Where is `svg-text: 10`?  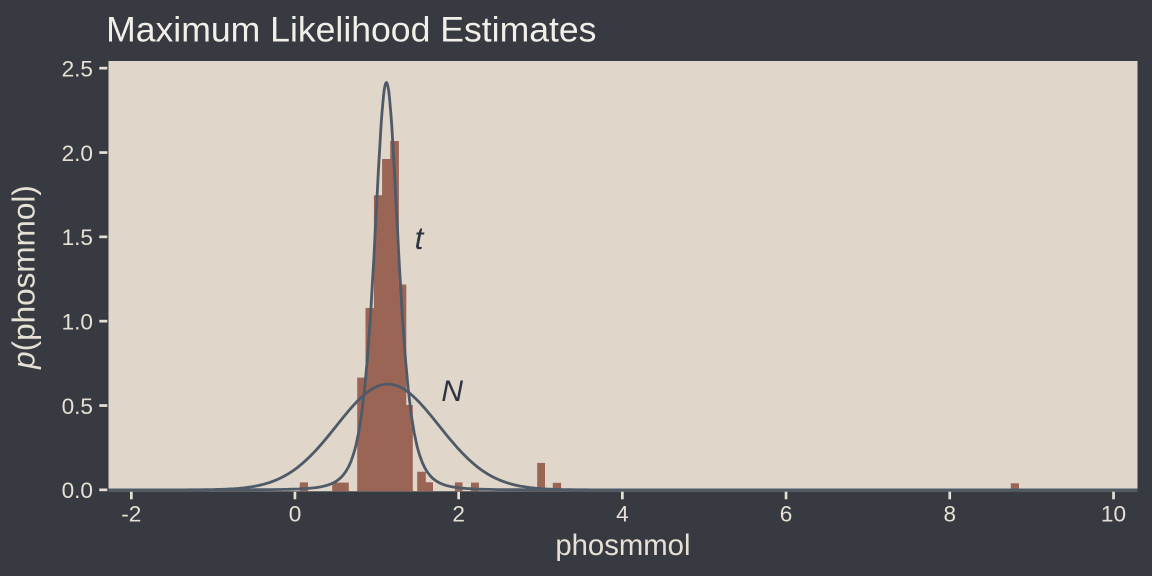
svg-text: 10 is located at coordinates (1113, 513).